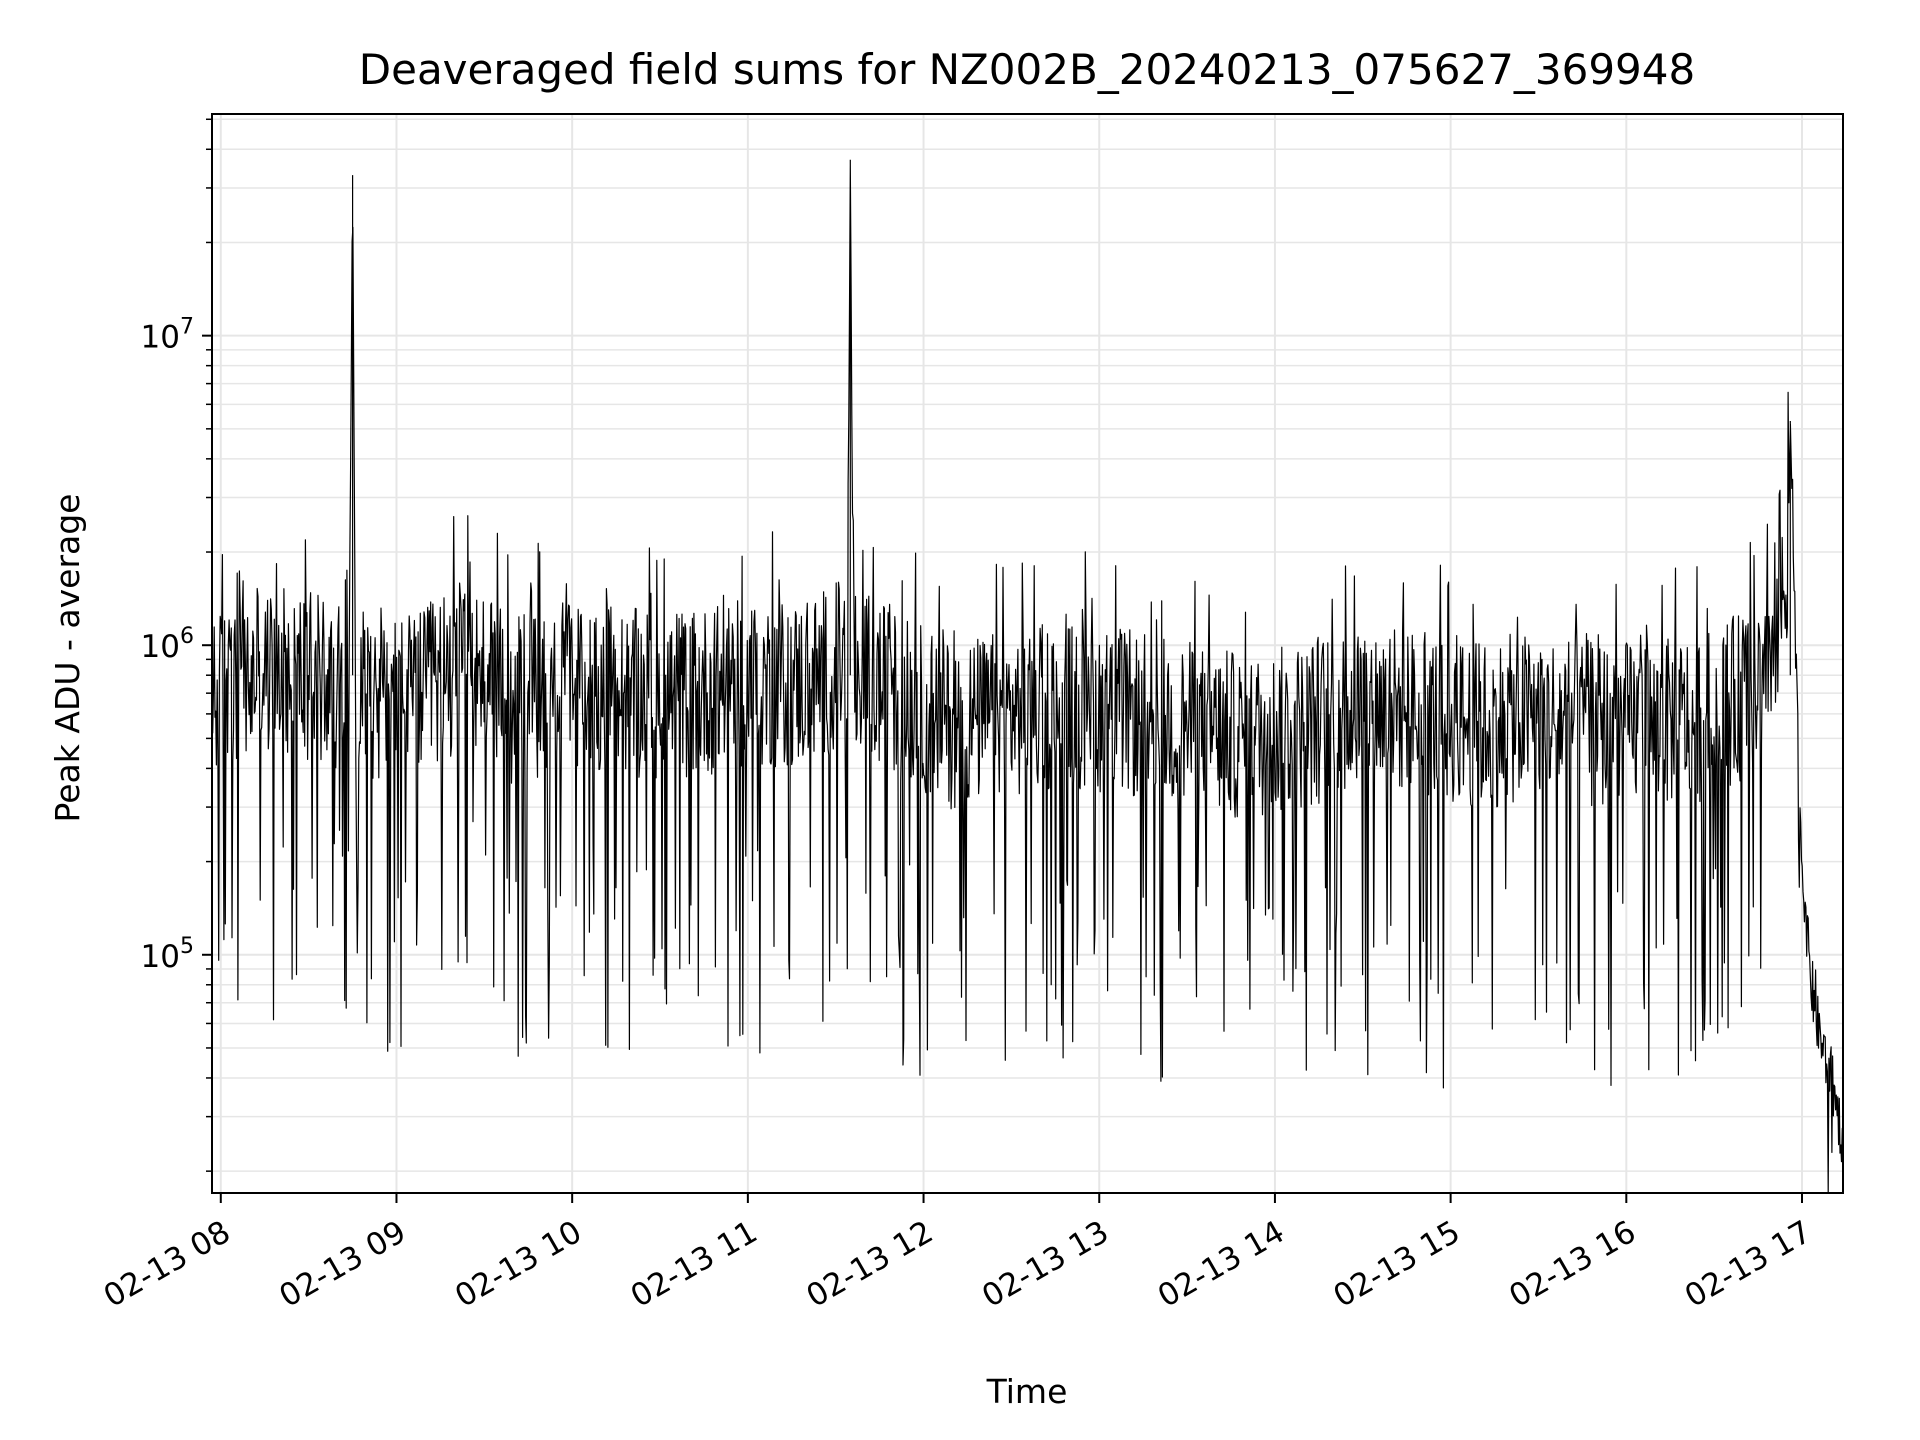 The image size is (1920, 1440). What do you see at coordinates (167, 644) in the screenshot?
I see `y-tick-label: 10⁶` at bounding box center [167, 644].